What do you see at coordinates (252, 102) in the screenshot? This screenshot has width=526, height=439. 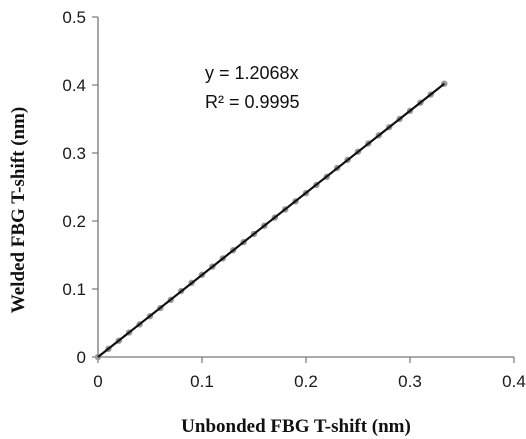 I see `r-squared-label: R² = 0.9995` at bounding box center [252, 102].